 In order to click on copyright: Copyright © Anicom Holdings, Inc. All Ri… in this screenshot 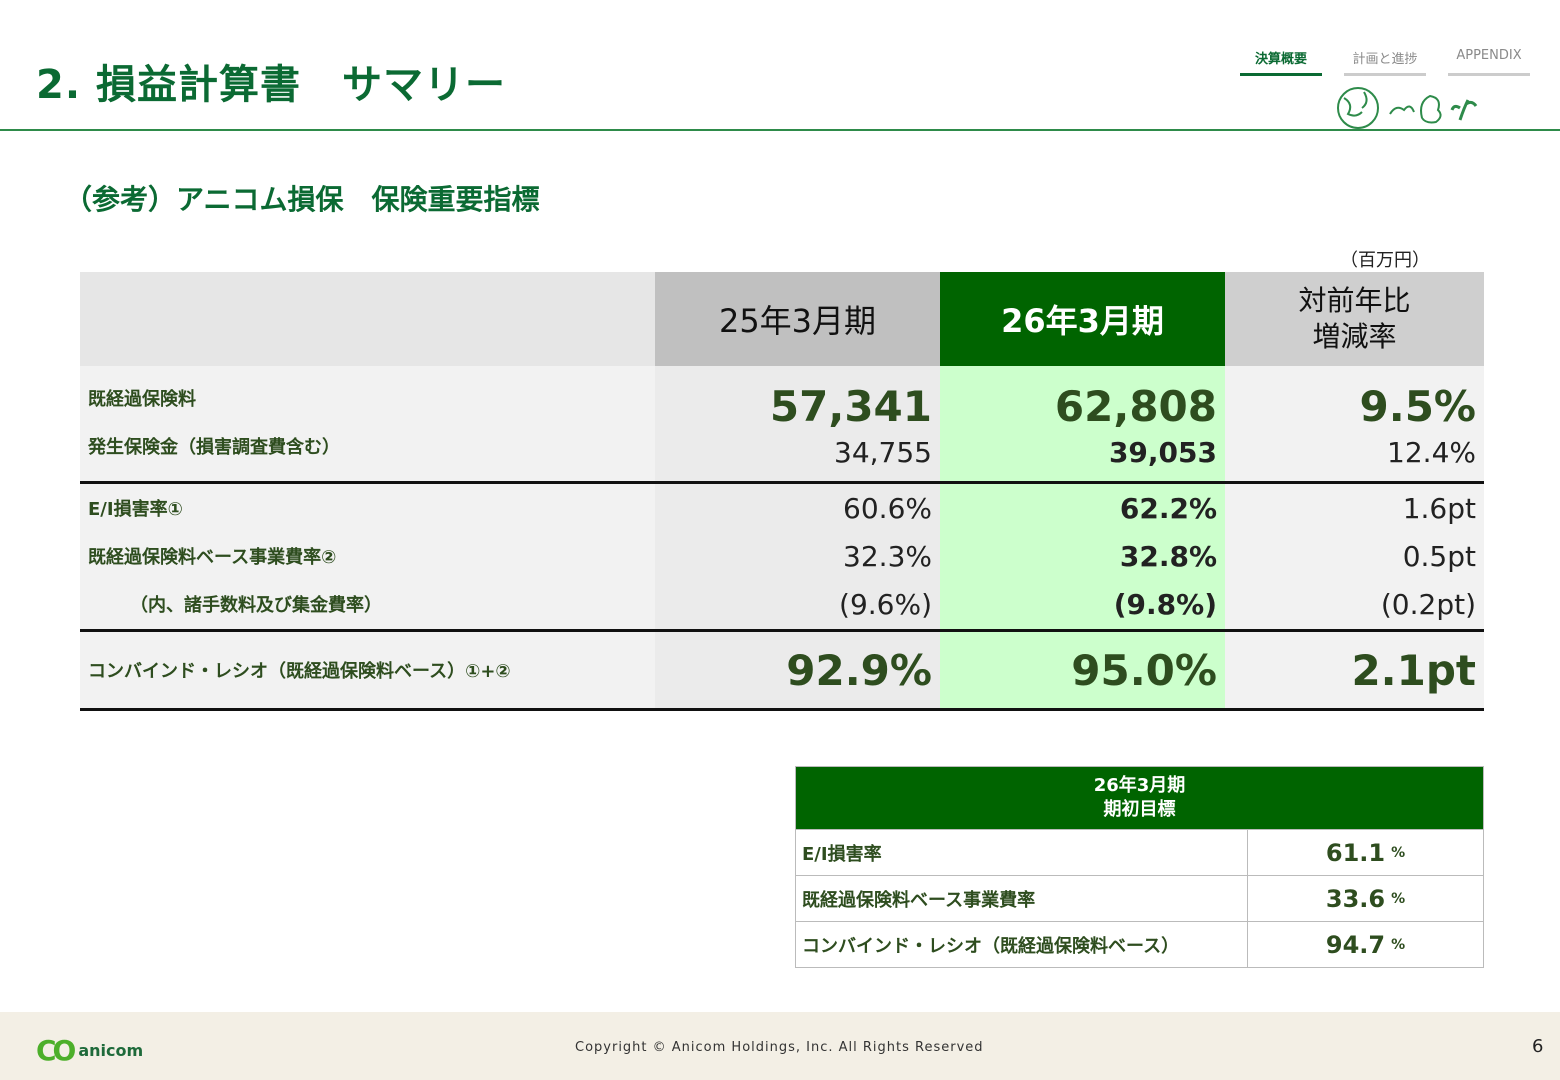, I will do `click(779, 1047)`.